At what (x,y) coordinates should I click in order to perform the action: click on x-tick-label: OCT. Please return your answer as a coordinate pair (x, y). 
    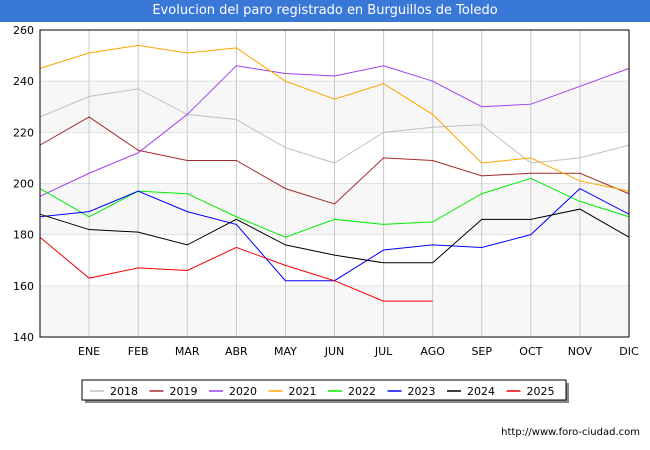
    Looking at the image, I should click on (530, 351).